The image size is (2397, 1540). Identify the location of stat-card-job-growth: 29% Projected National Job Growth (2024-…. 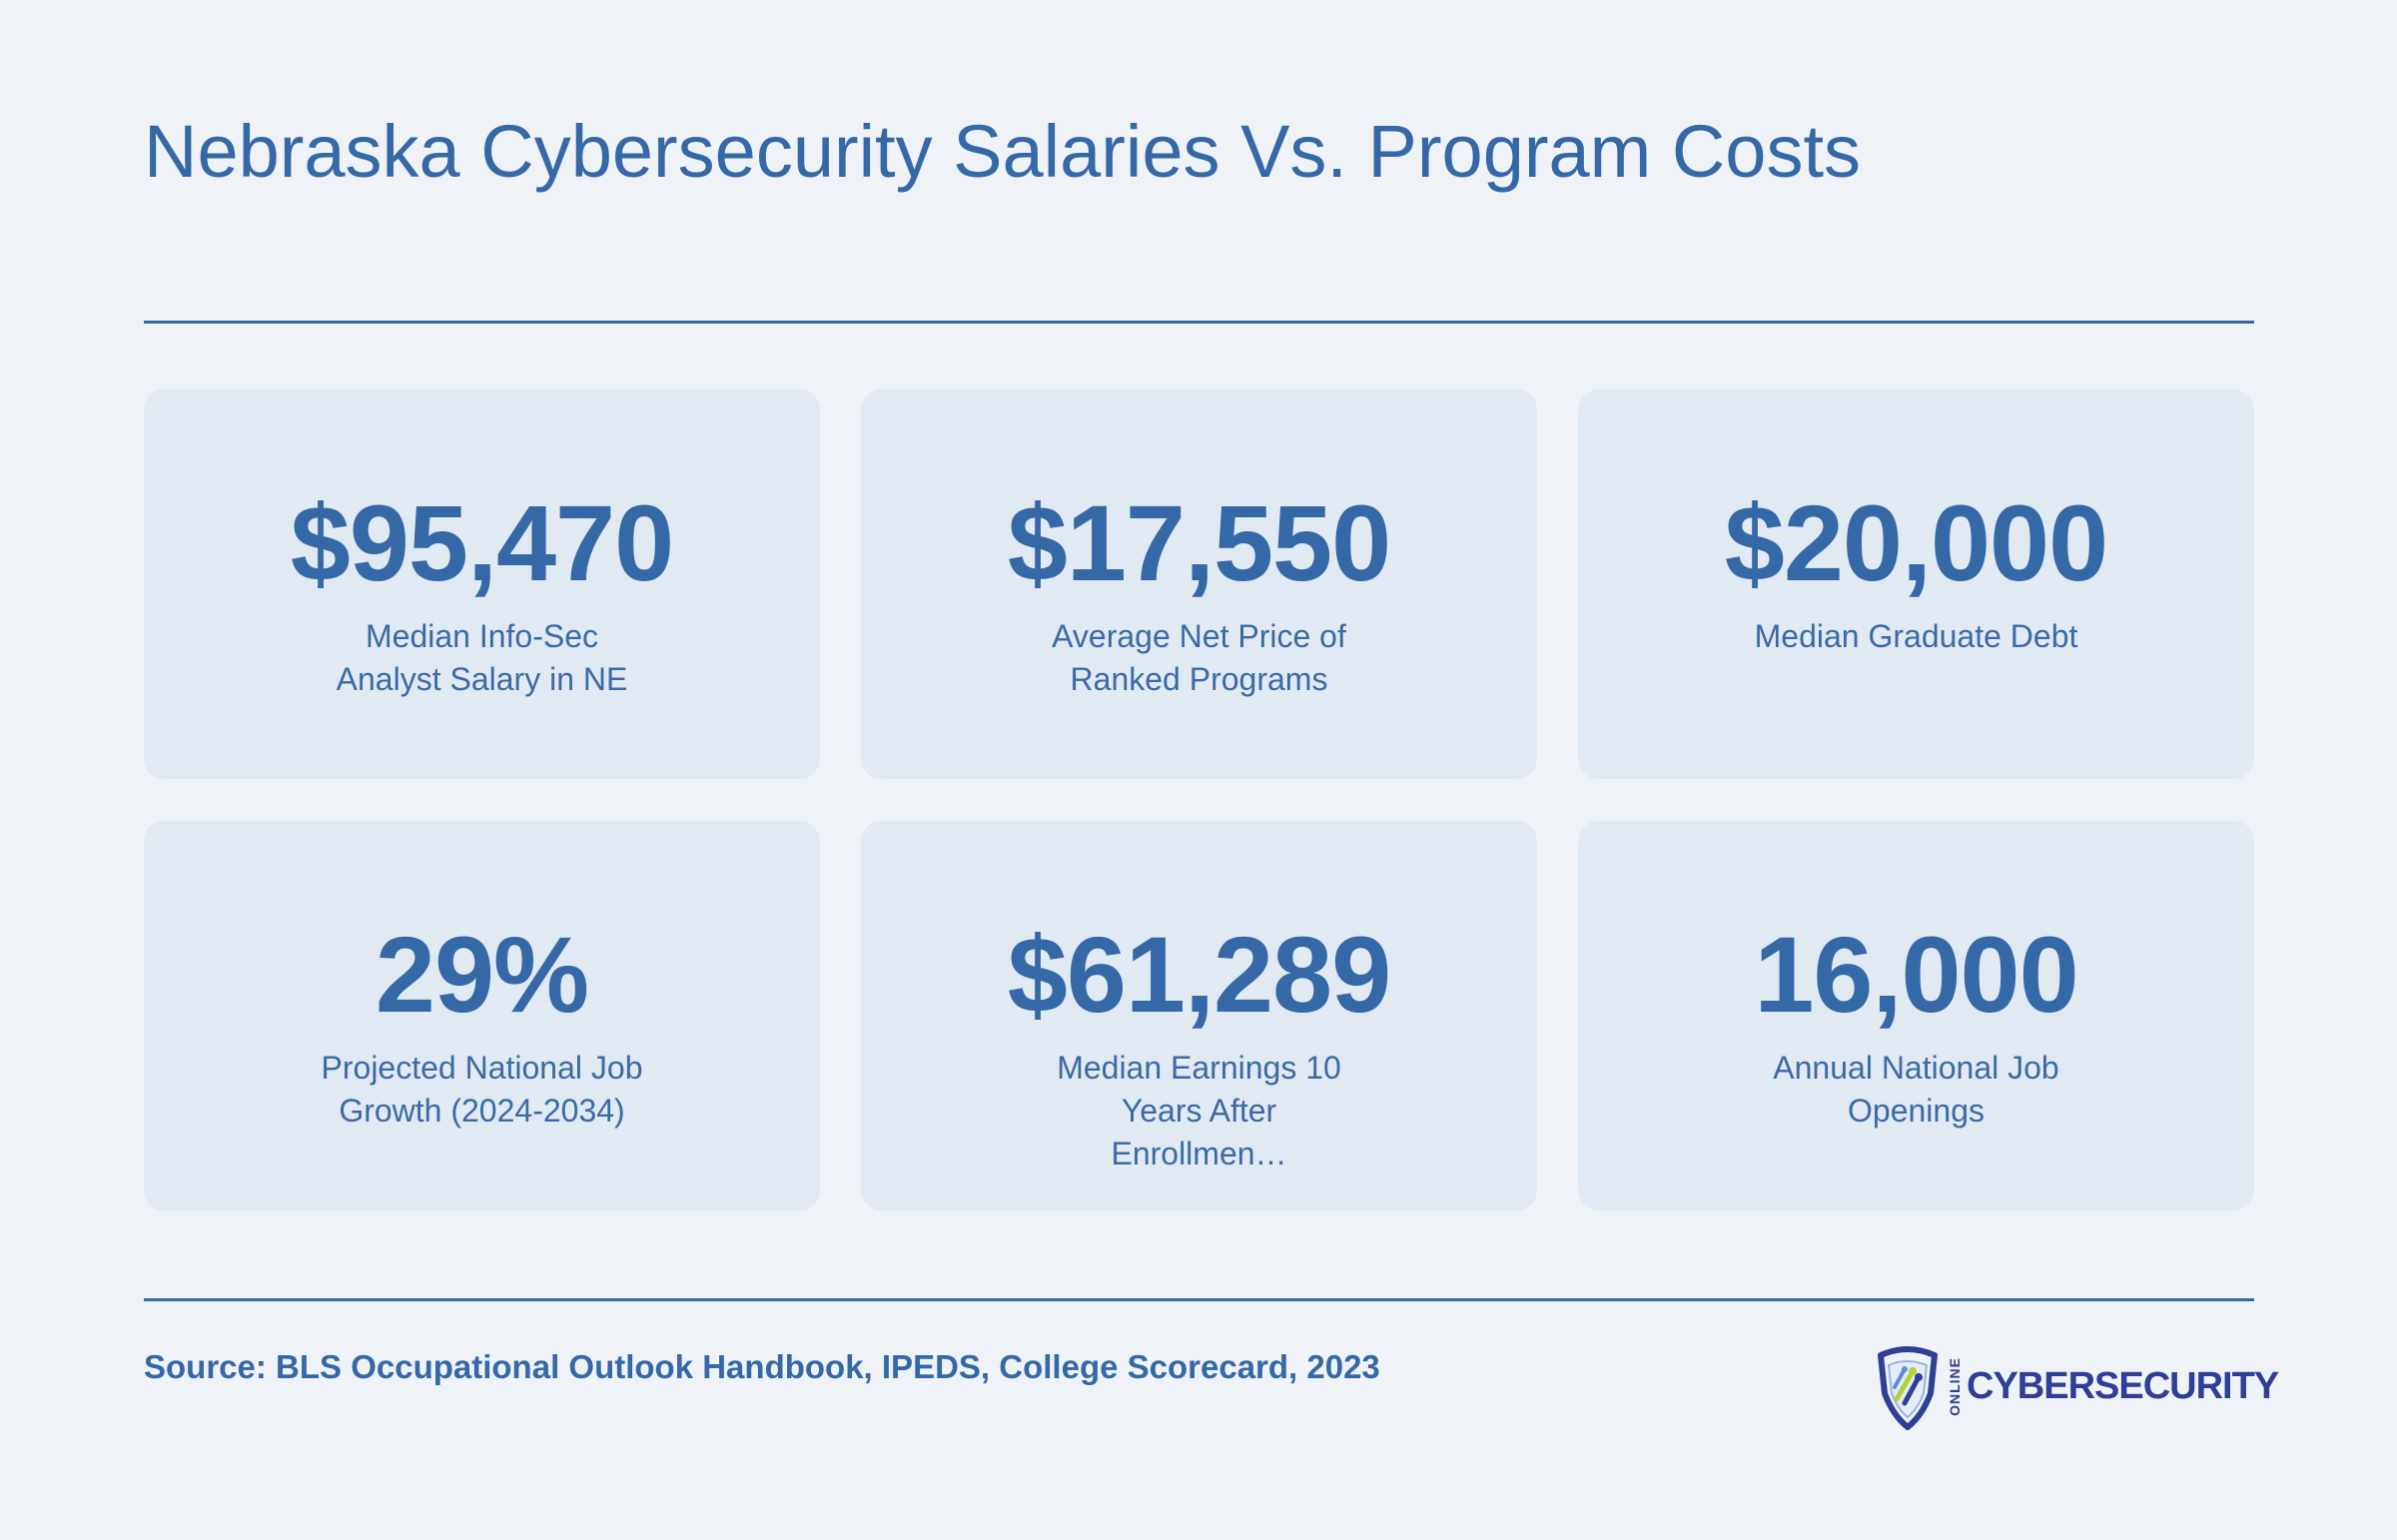
(482, 1016).